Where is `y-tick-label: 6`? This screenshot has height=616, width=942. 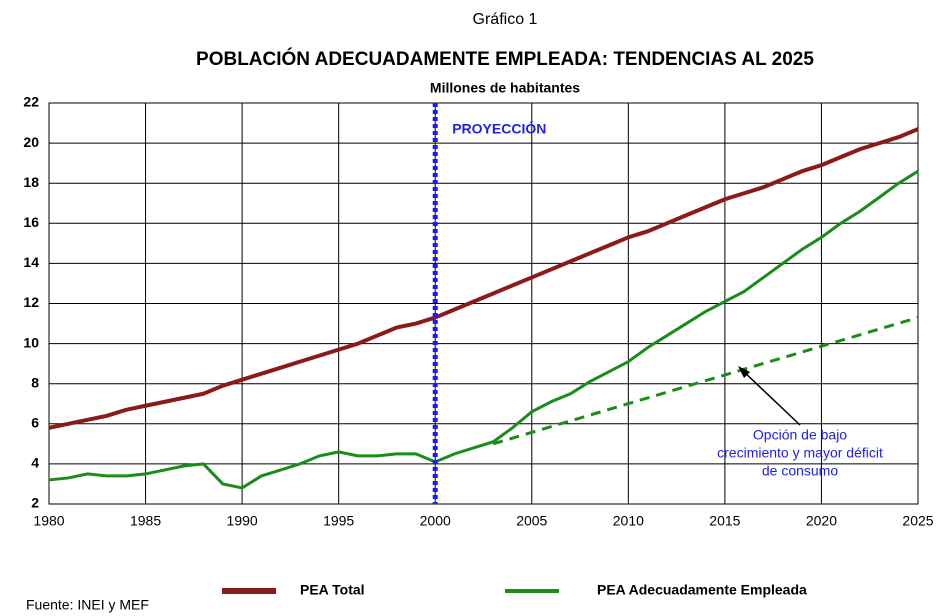
y-tick-label: 6 is located at coordinates (35, 423).